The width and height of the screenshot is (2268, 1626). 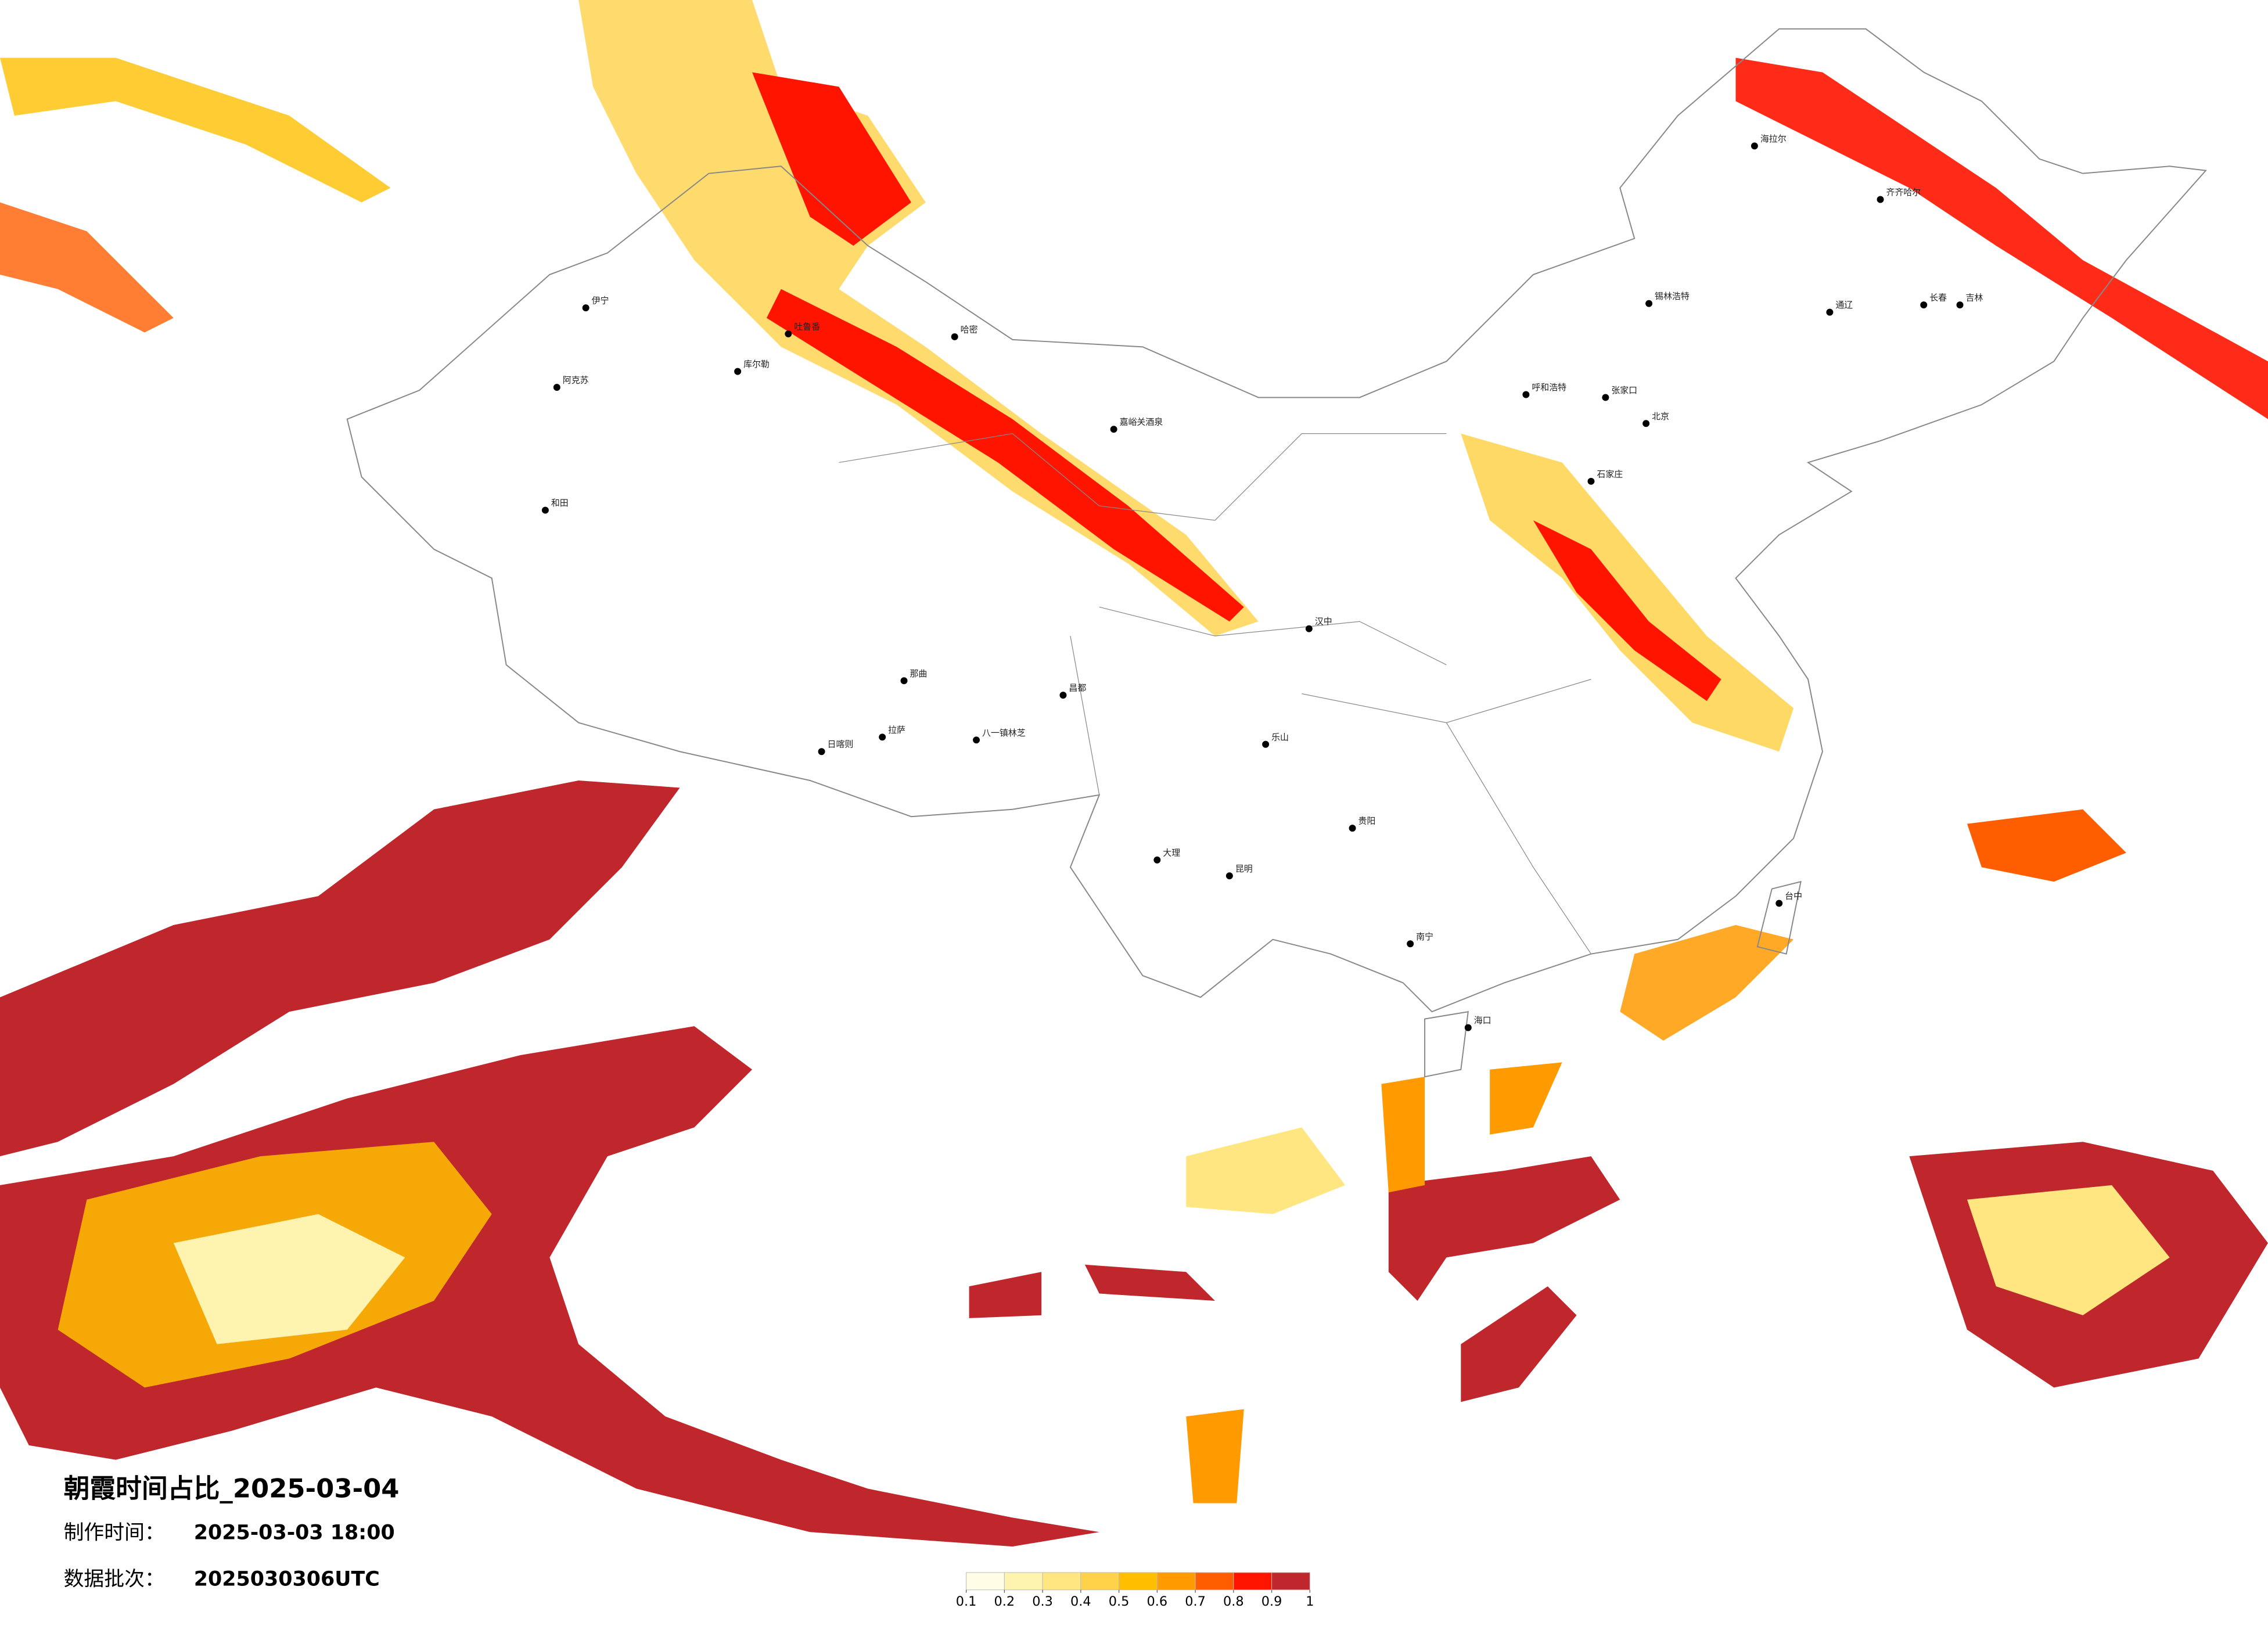 I want to click on city-label: 伊宁, so click(x=600, y=301).